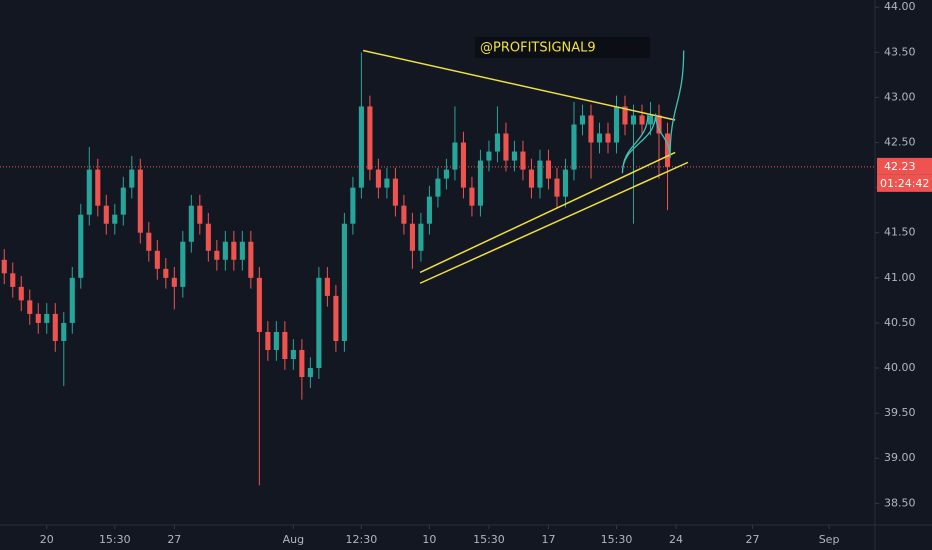  What do you see at coordinates (900, 322) in the screenshot?
I see `y-tick-label: 40.50` at bounding box center [900, 322].